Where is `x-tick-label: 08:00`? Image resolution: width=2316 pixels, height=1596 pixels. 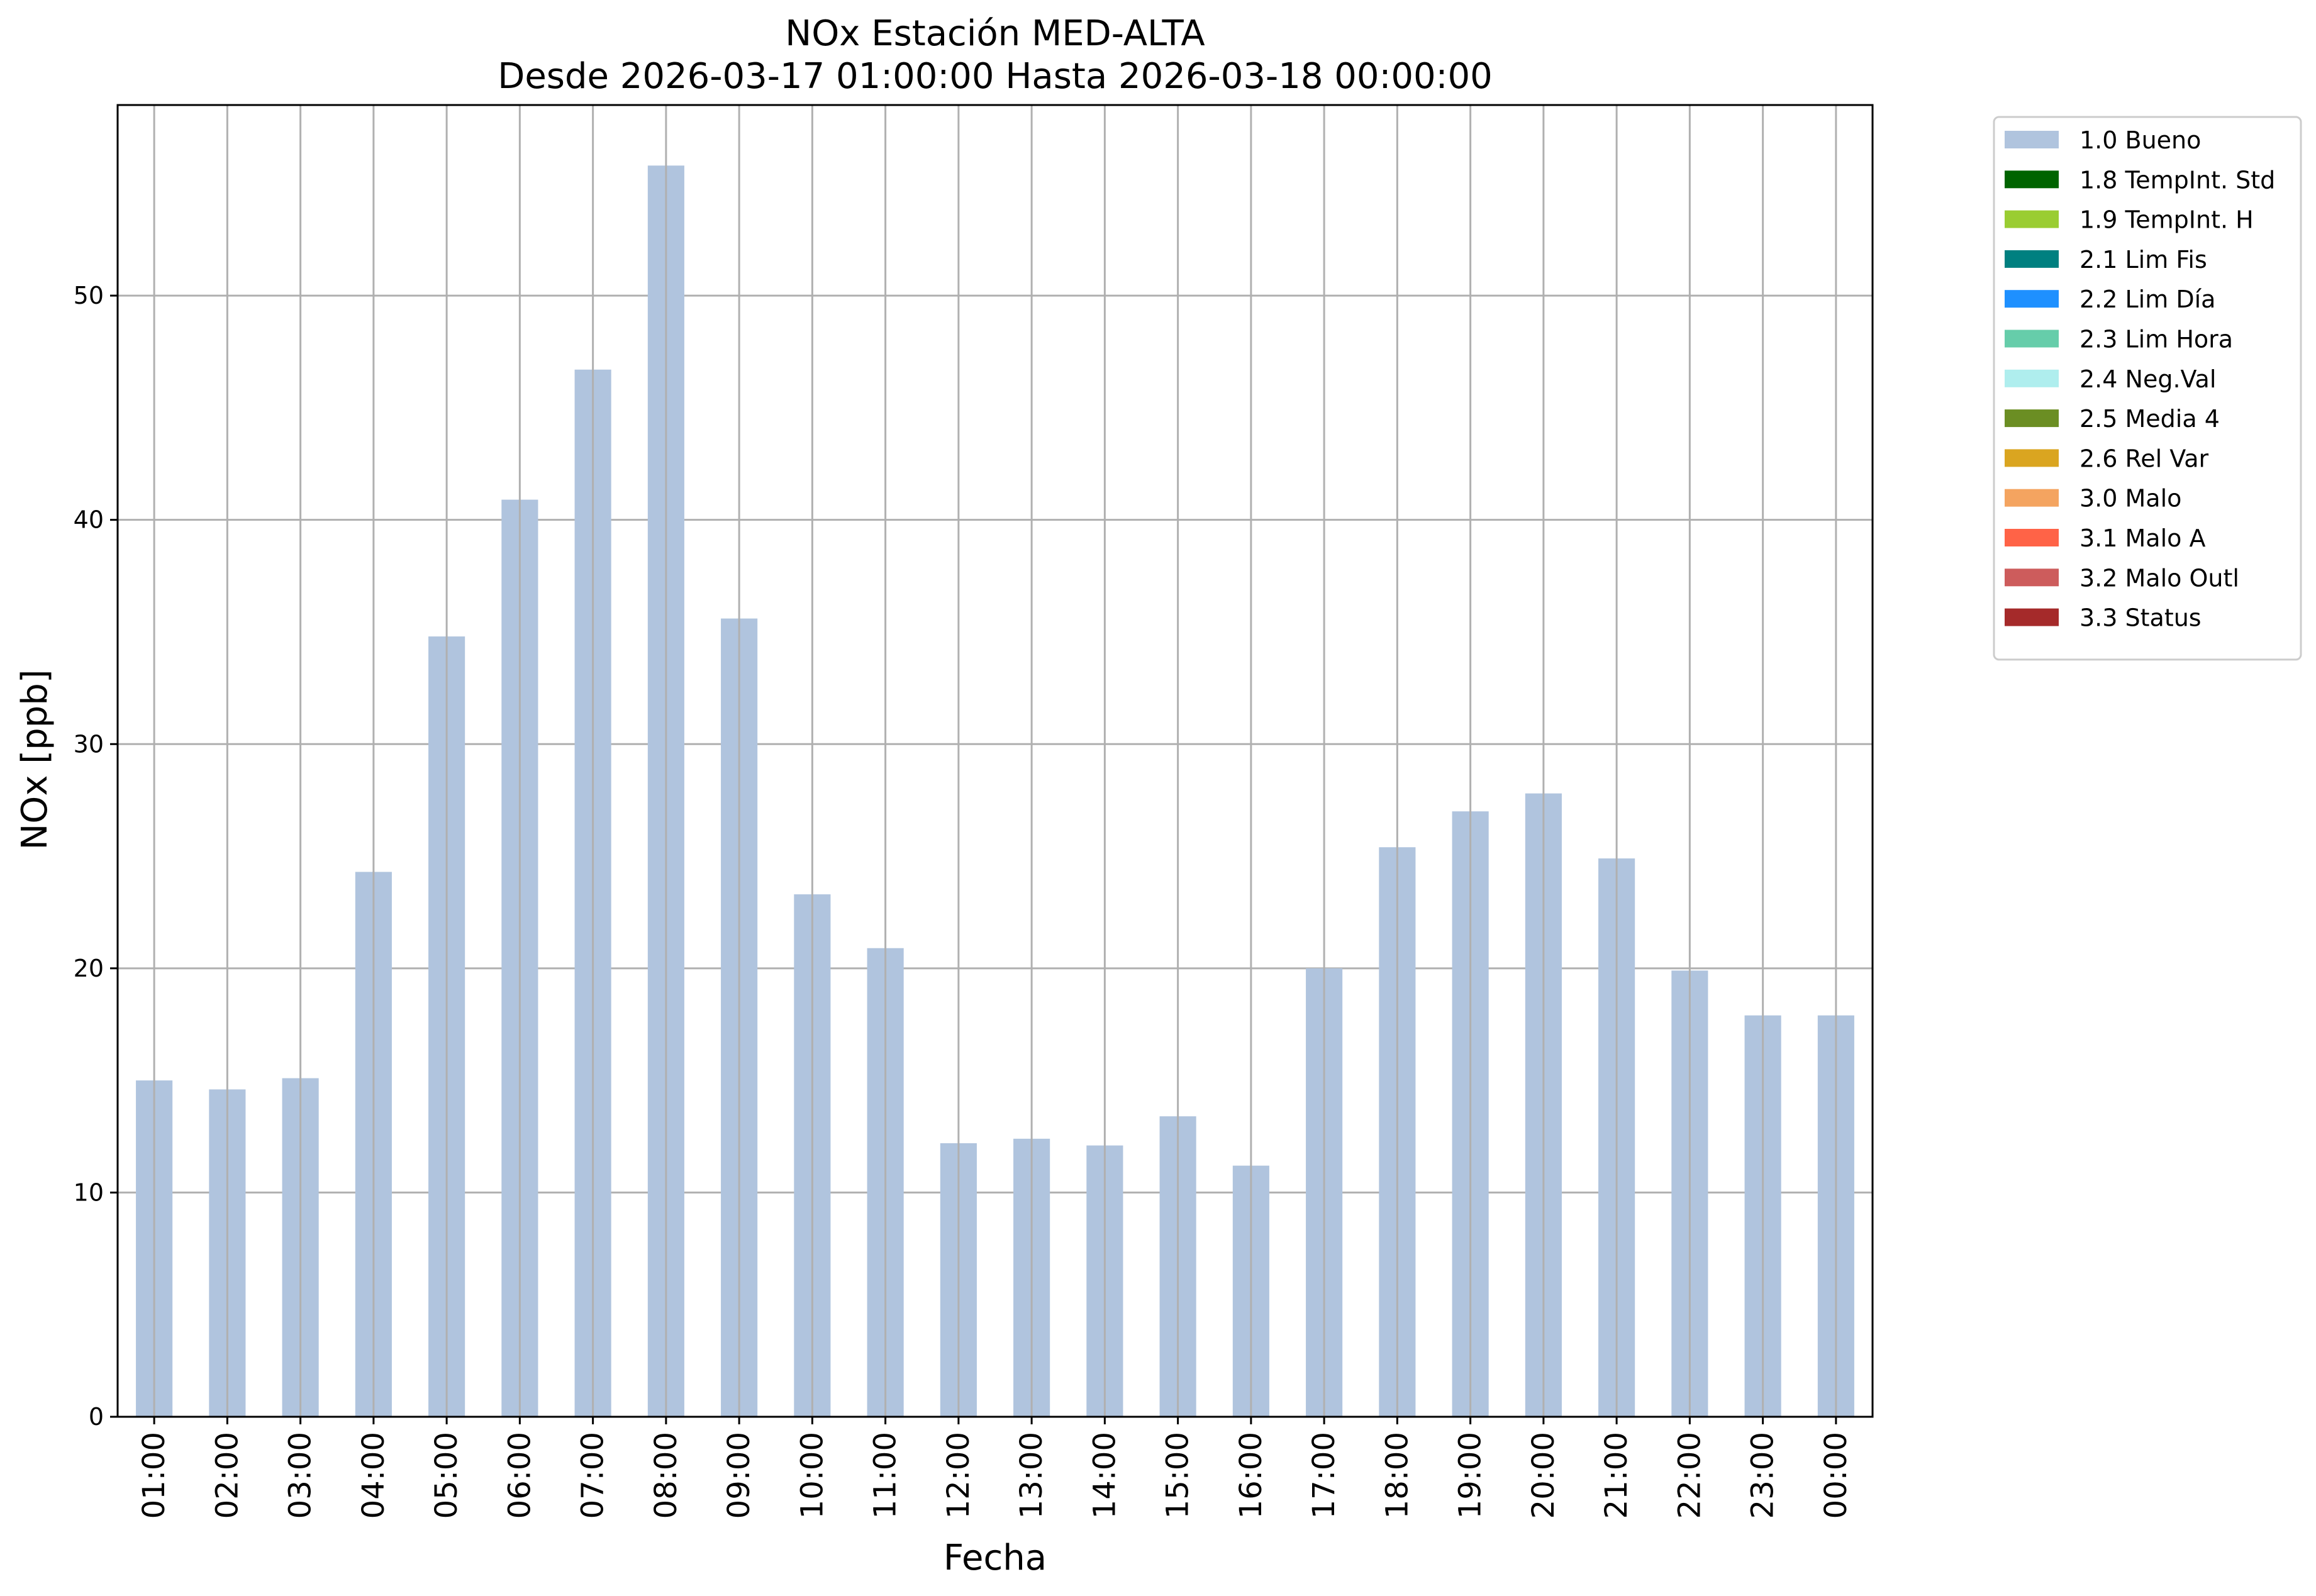 x-tick-label: 08:00 is located at coordinates (666, 1475).